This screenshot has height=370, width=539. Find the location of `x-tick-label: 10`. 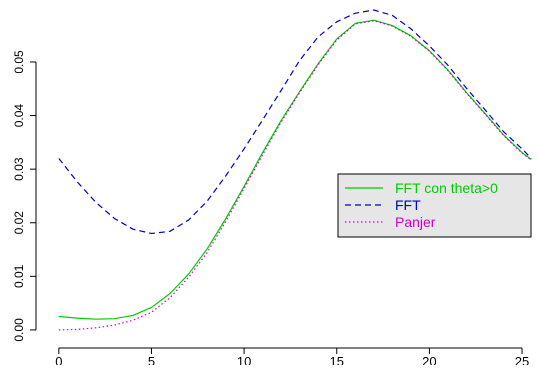

x-tick-label: 10 is located at coordinates (244, 359).